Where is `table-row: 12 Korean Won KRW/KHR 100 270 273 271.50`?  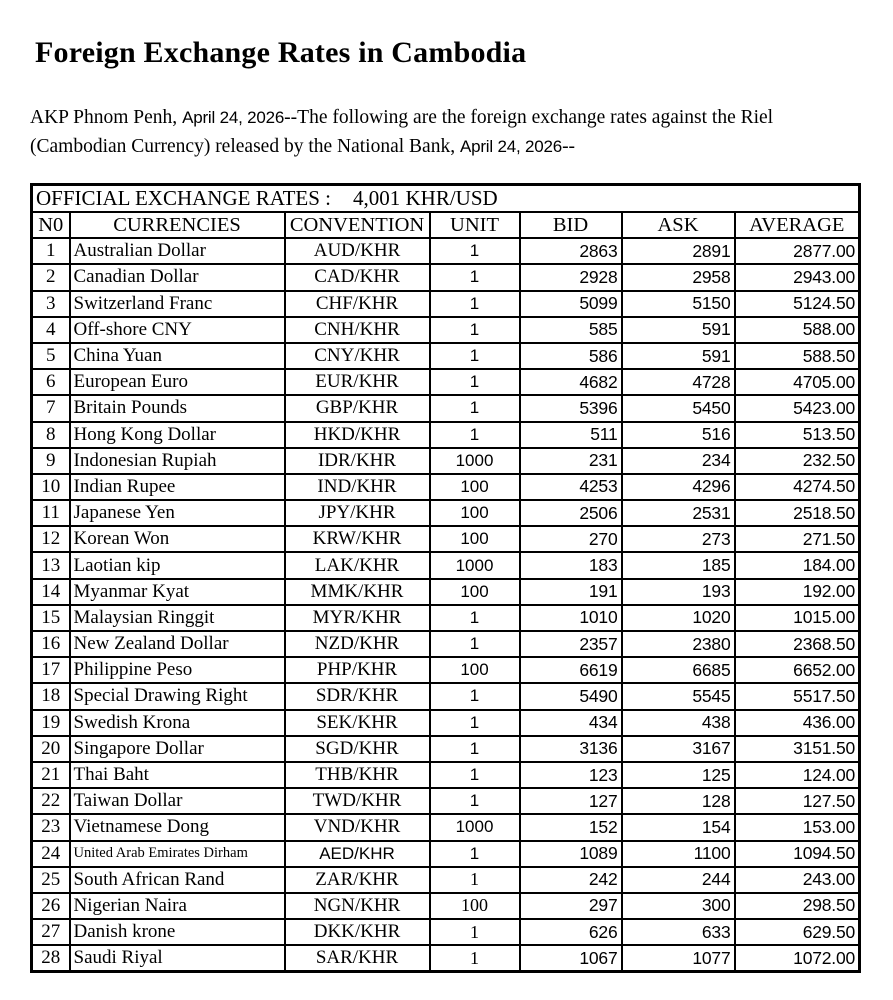 table-row: 12 Korean Won KRW/KHR 100 270 273 271.50 is located at coordinates (445, 539).